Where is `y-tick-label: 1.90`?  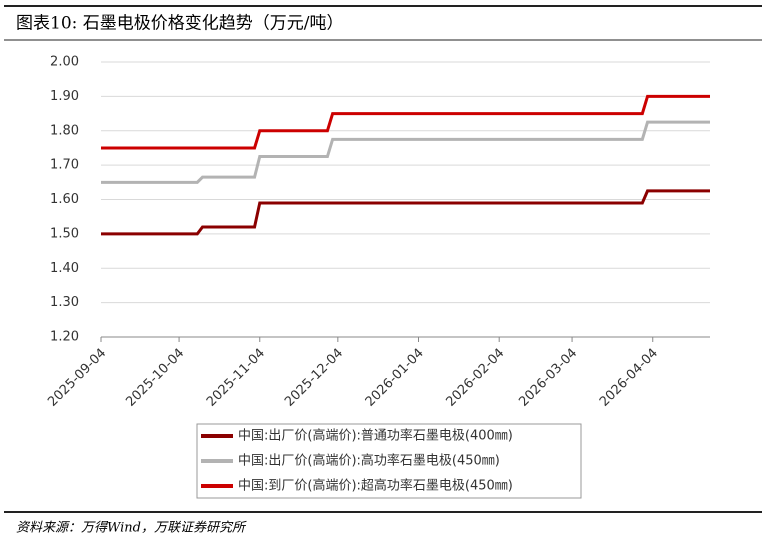
y-tick-label: 1.90 is located at coordinates (64, 96).